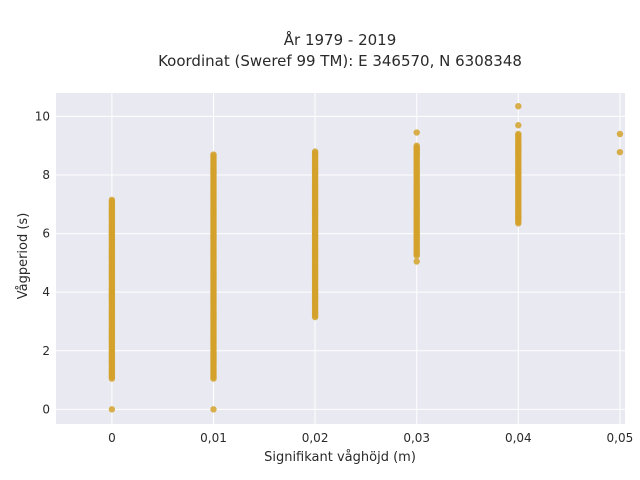 The image size is (640, 480). Describe the element at coordinates (23, 256) in the screenshot. I see `y-axis-label: Vågperiod (s)` at that location.